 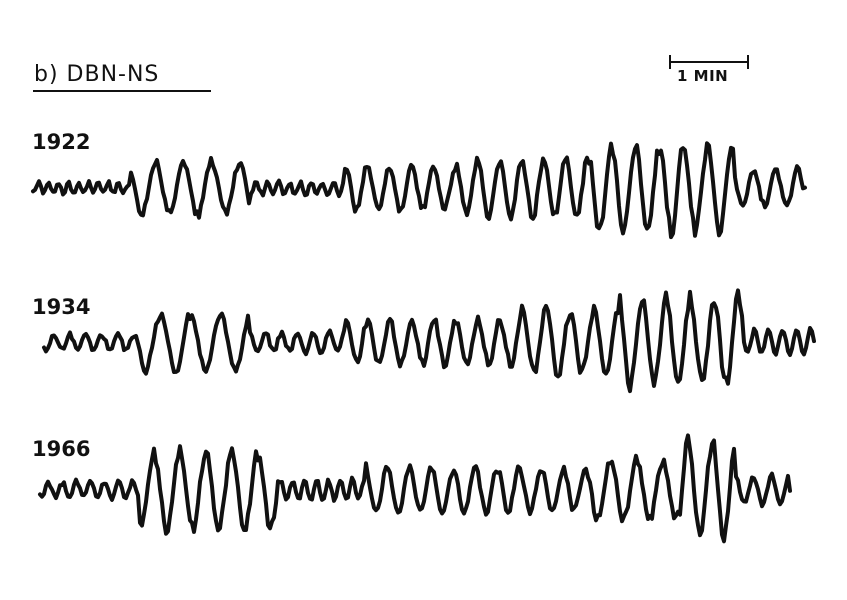 I want to click on panel-title-underline, so click(x=122, y=91).